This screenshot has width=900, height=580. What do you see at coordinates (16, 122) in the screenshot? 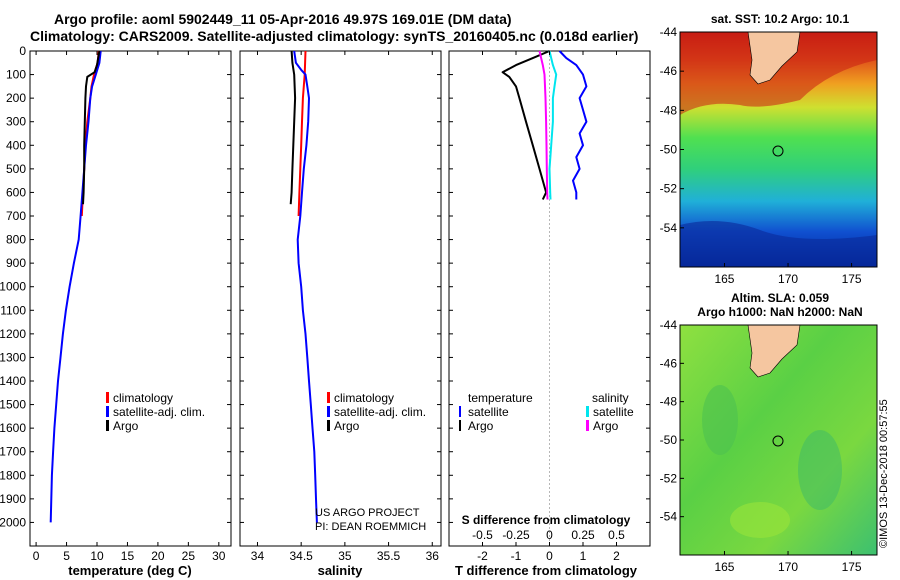
I see `depth-tick-label: 300` at bounding box center [16, 122].